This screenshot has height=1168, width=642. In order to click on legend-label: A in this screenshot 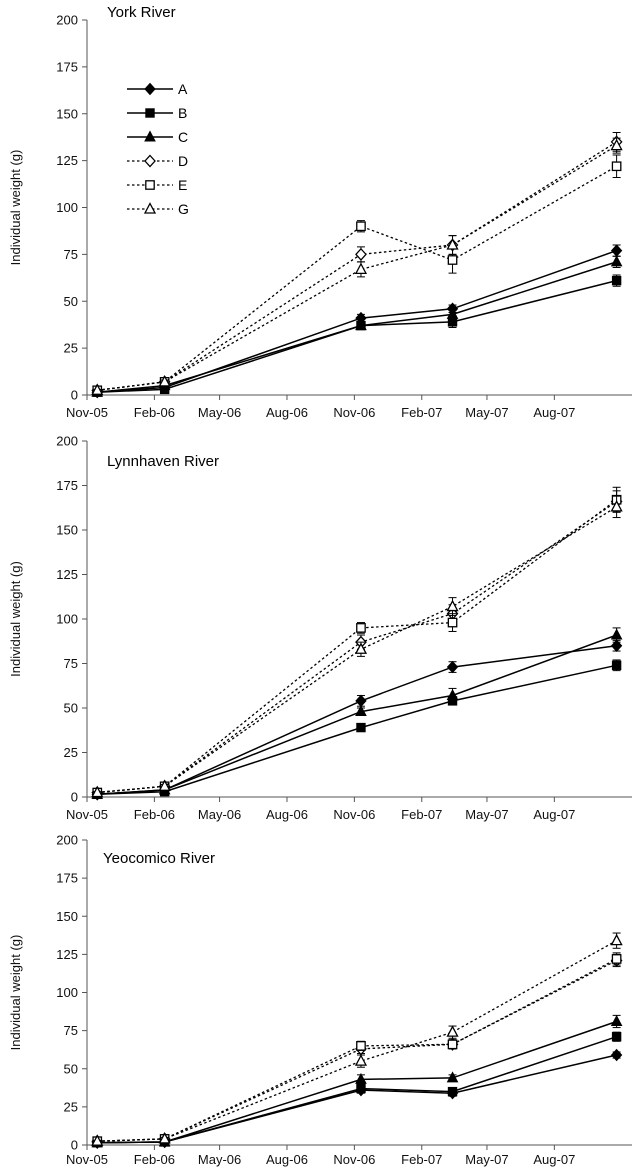, I will do `click(183, 89)`.